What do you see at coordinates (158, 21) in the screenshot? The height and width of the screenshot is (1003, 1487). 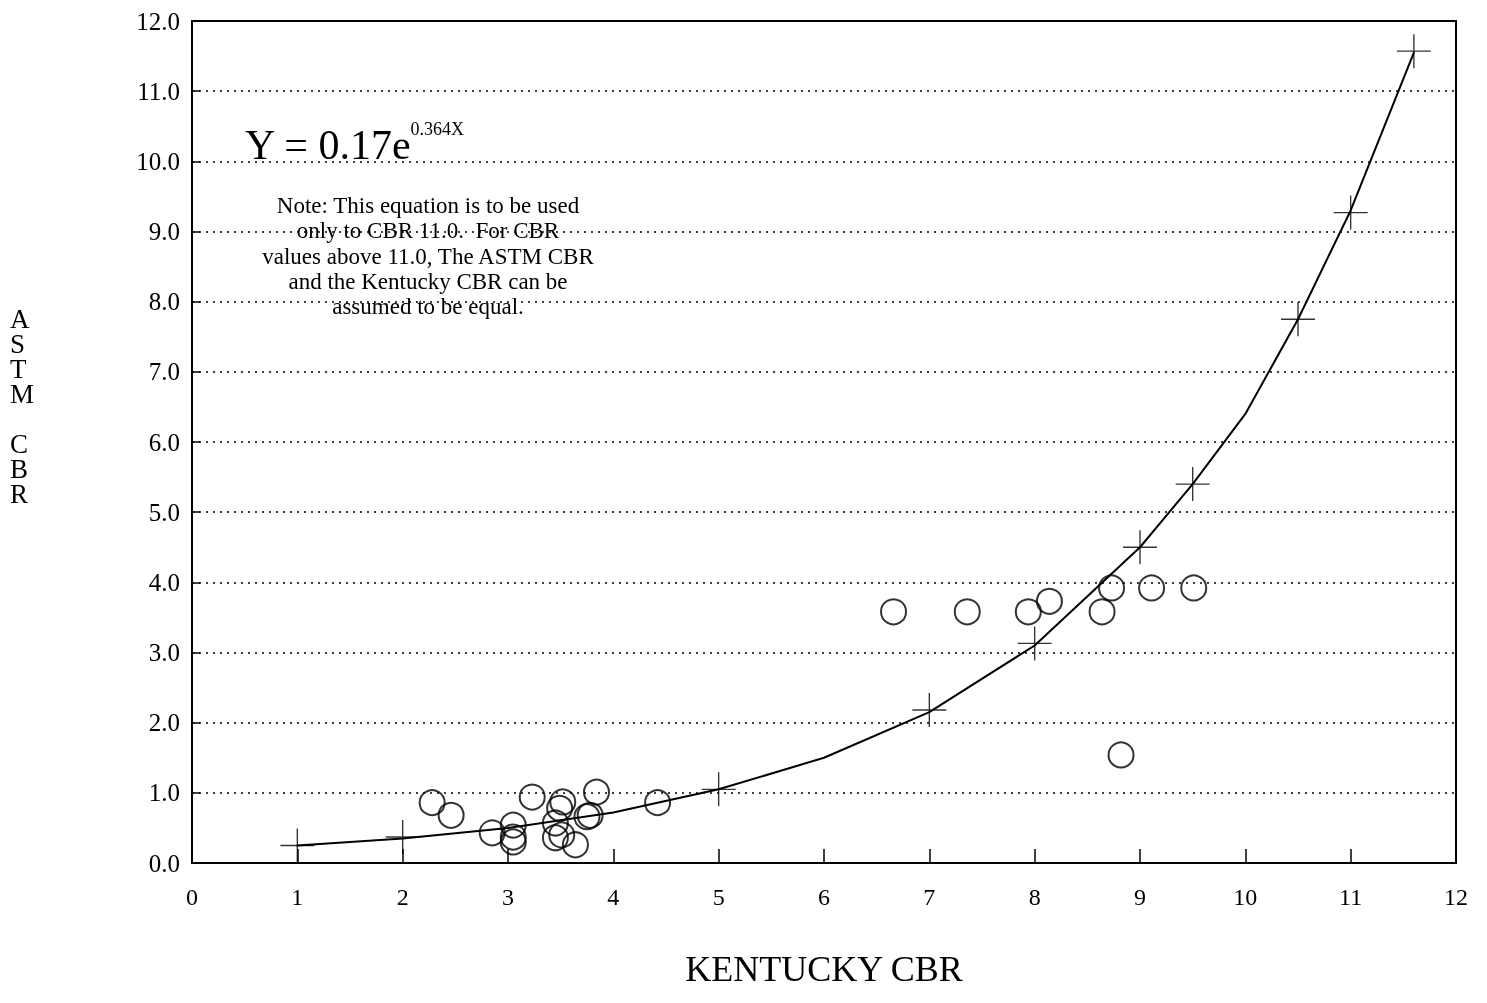 I see `y-tick-label: 12.0` at bounding box center [158, 21].